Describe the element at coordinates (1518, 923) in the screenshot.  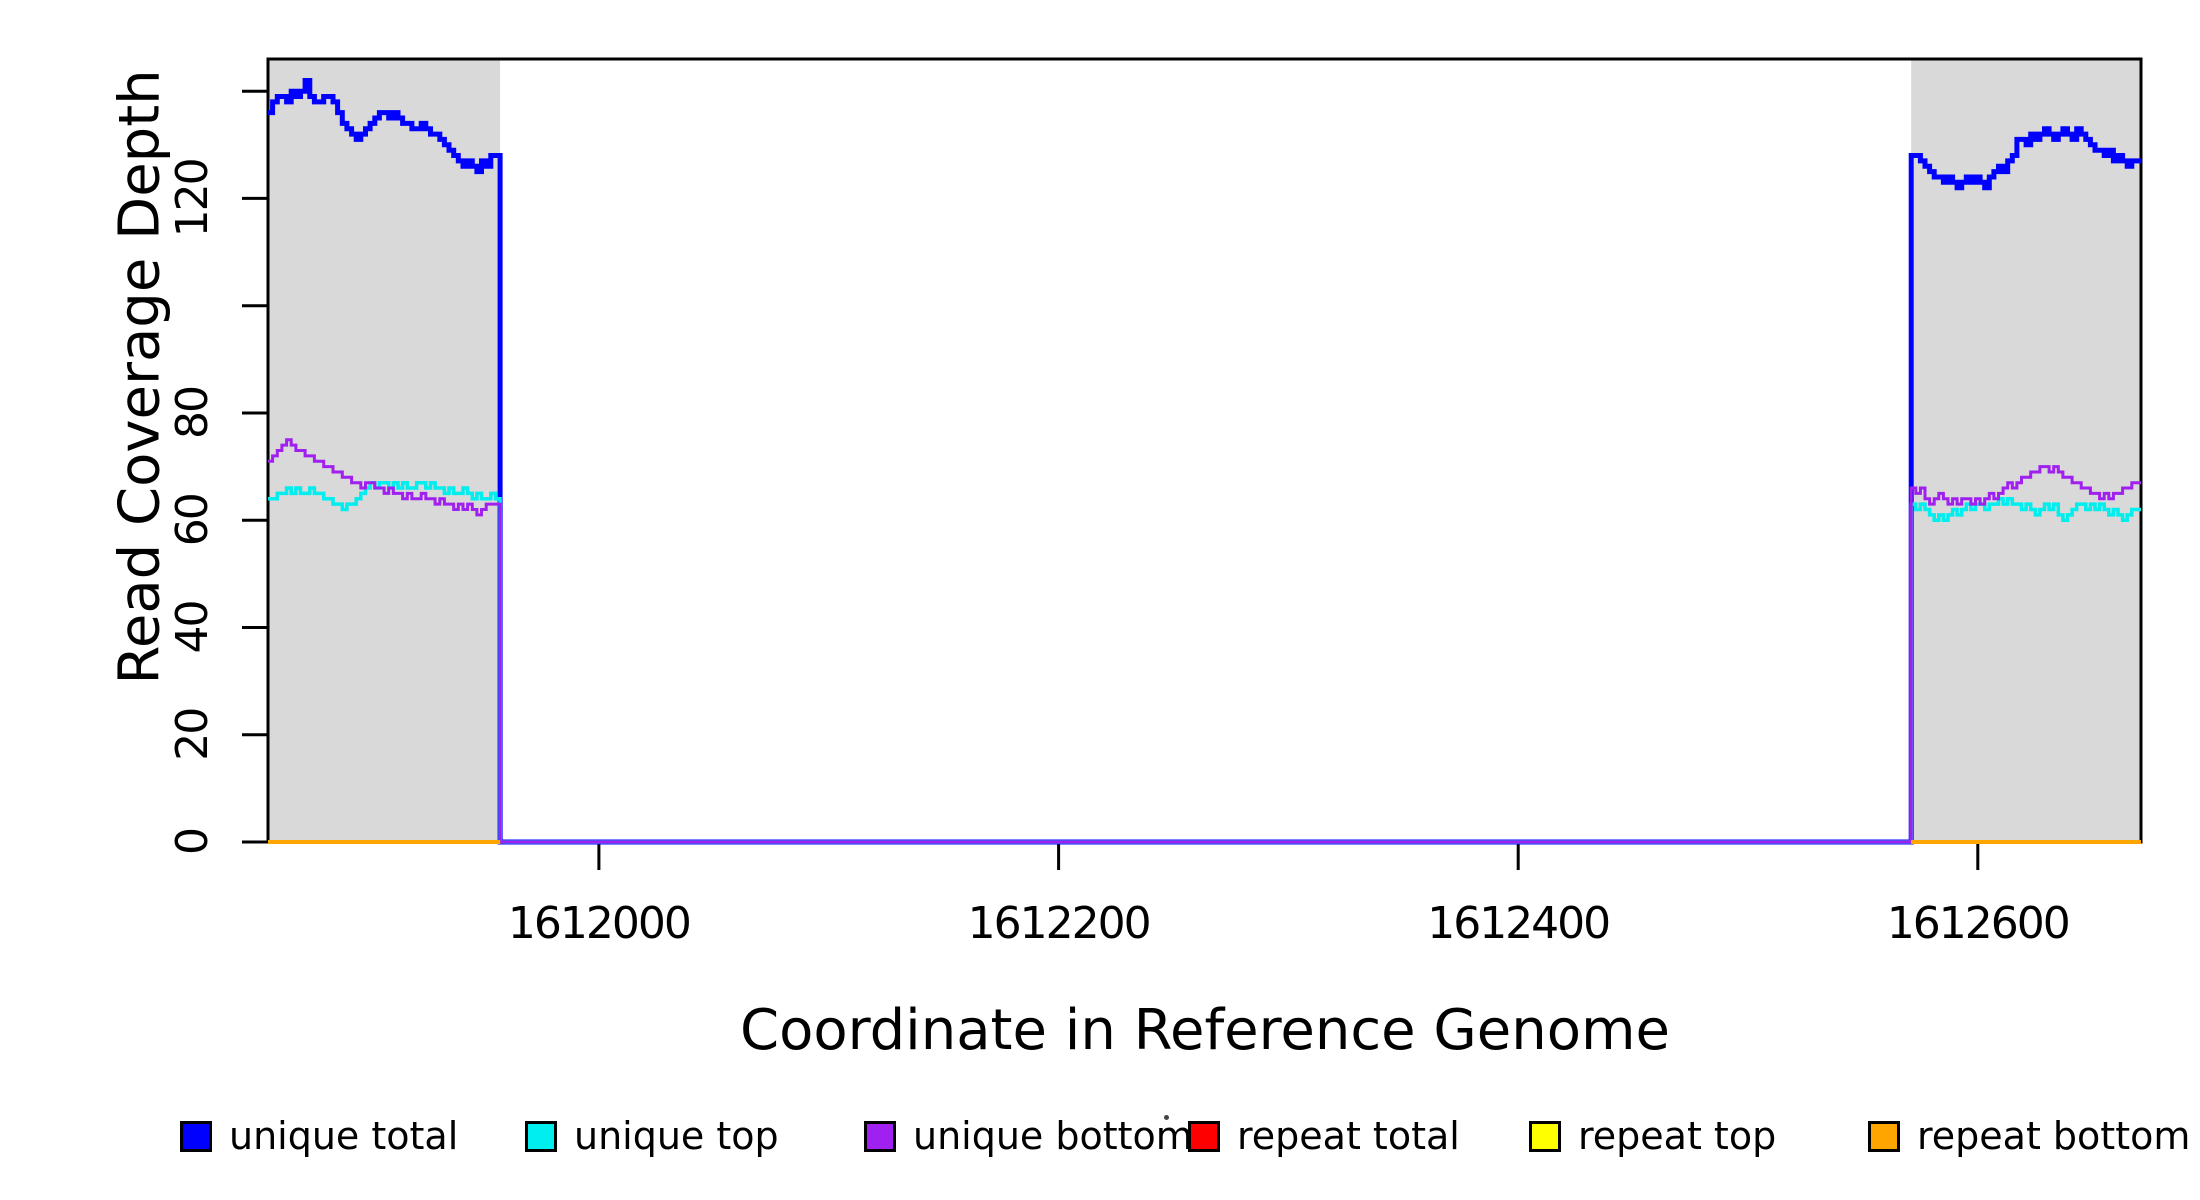
I see `x-tick-label: 1612400` at that location.